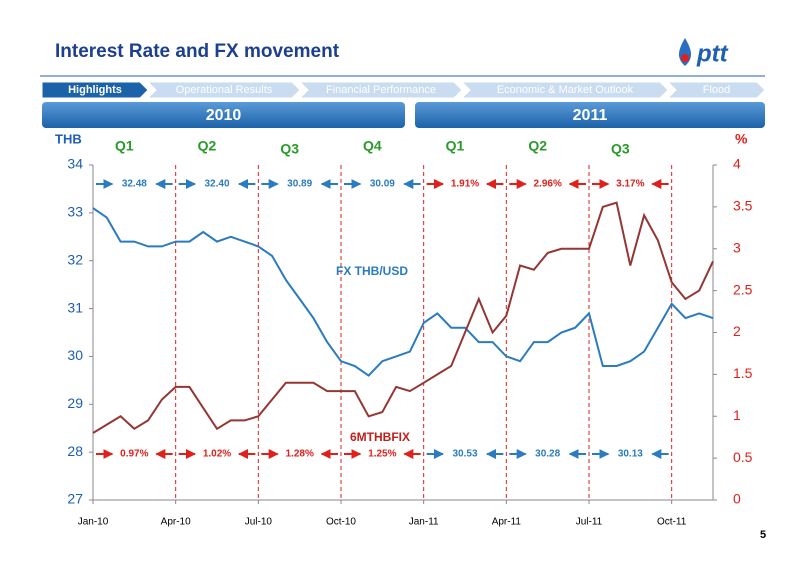  What do you see at coordinates (75, 164) in the screenshot?
I see `y-tick-label: 34` at bounding box center [75, 164].